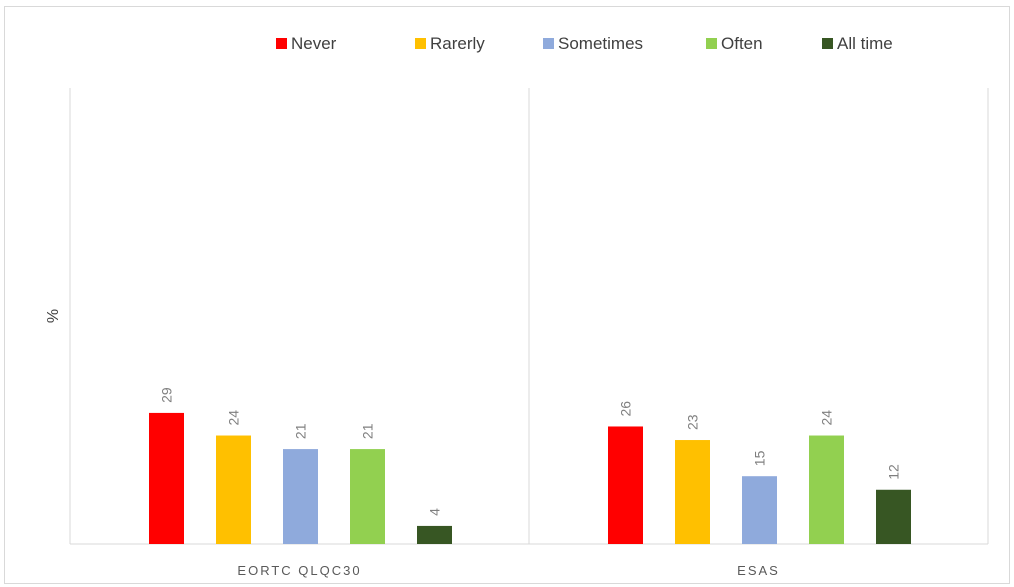 The height and width of the screenshot is (587, 1014). I want to click on legend-label-often: Often, so click(742, 43).